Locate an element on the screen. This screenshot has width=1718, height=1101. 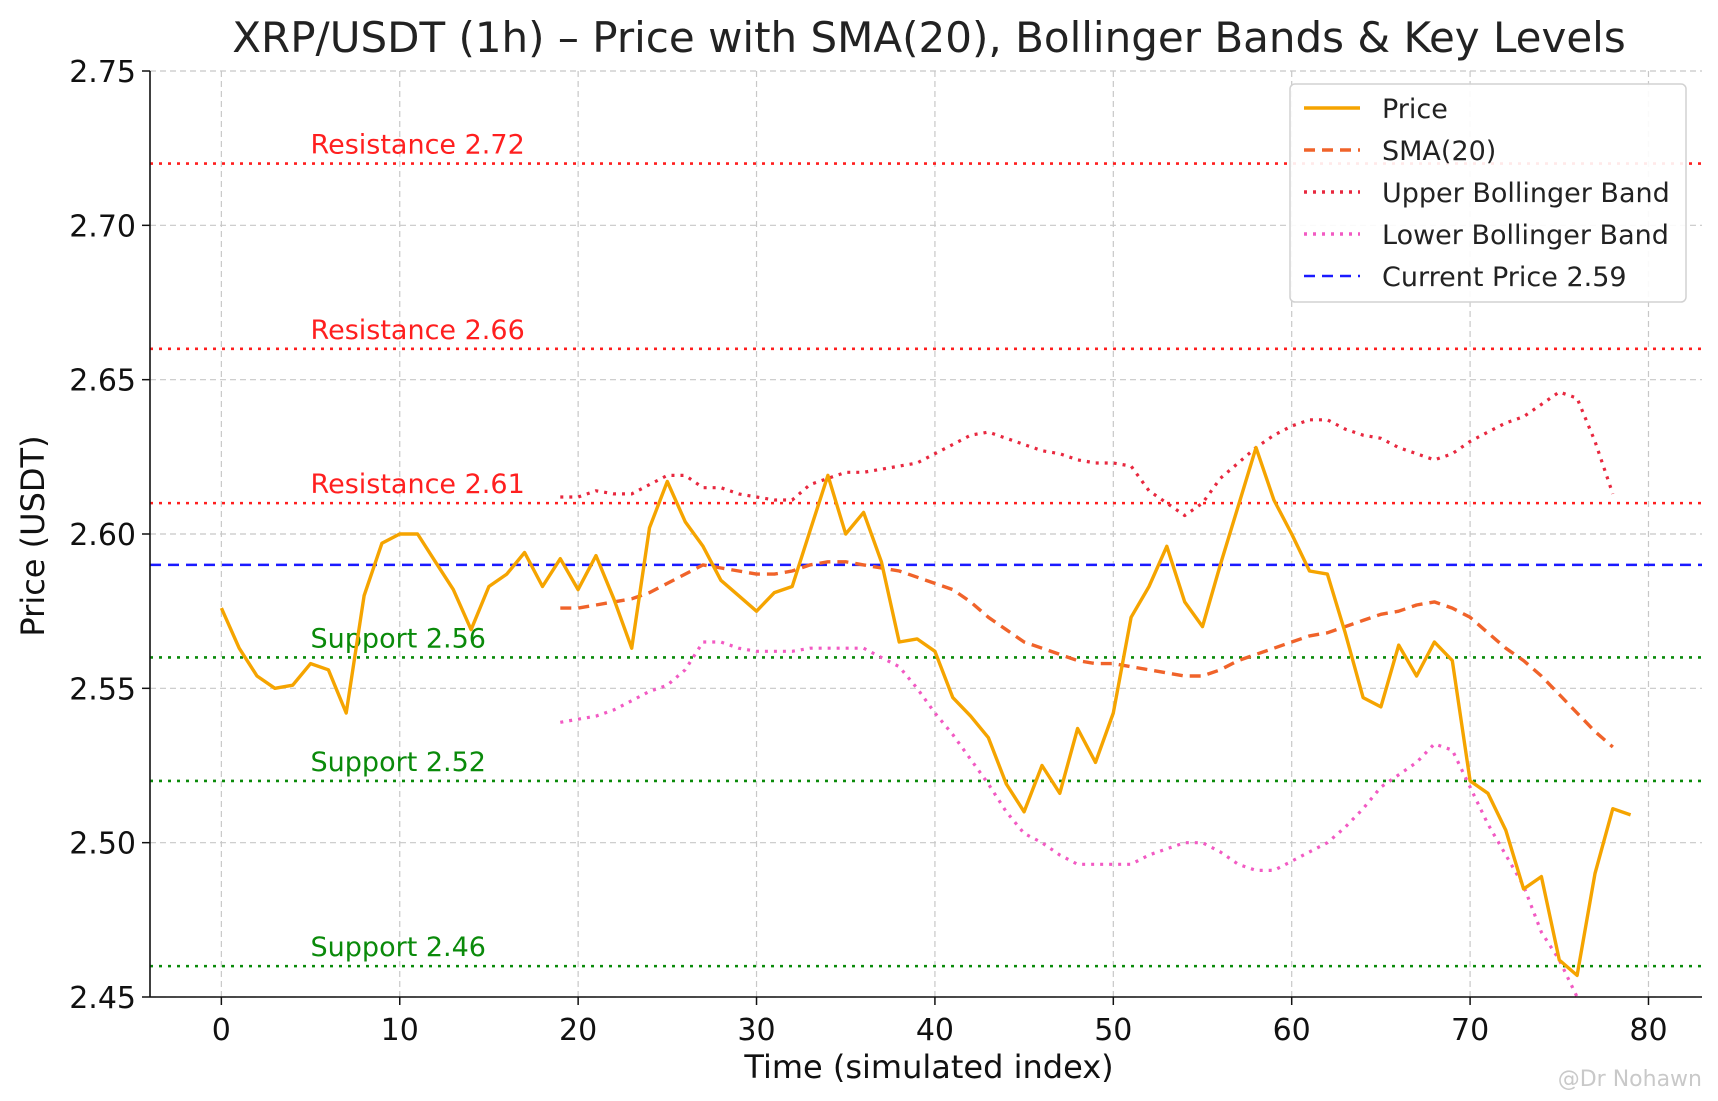
level-label-support-2-46: Support 2.46 is located at coordinates (398, 947).